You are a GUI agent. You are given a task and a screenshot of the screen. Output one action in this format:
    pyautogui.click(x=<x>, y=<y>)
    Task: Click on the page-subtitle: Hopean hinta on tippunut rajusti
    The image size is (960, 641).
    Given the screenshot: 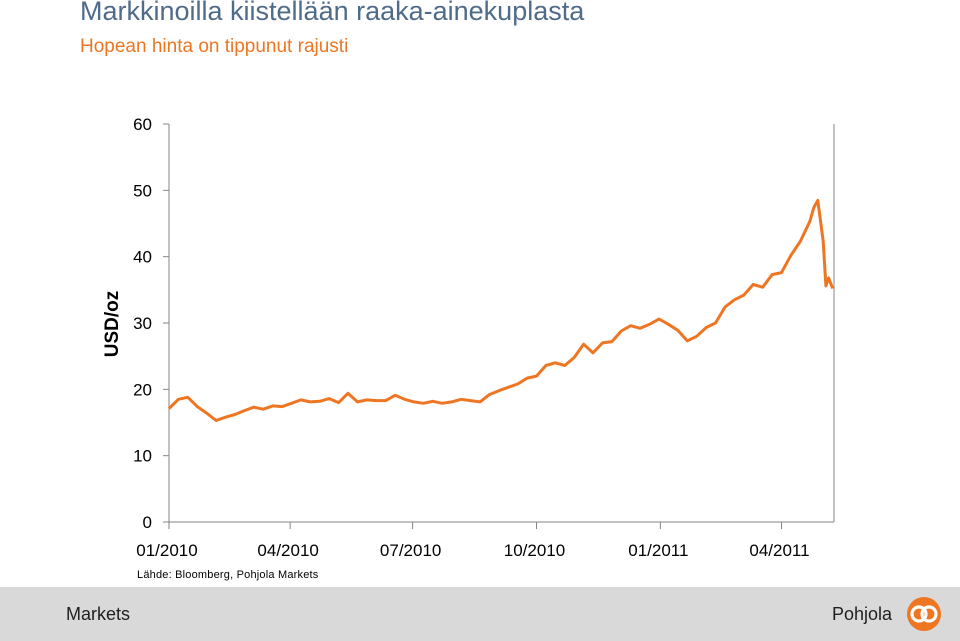 What is the action you would take?
    pyautogui.click(x=214, y=46)
    